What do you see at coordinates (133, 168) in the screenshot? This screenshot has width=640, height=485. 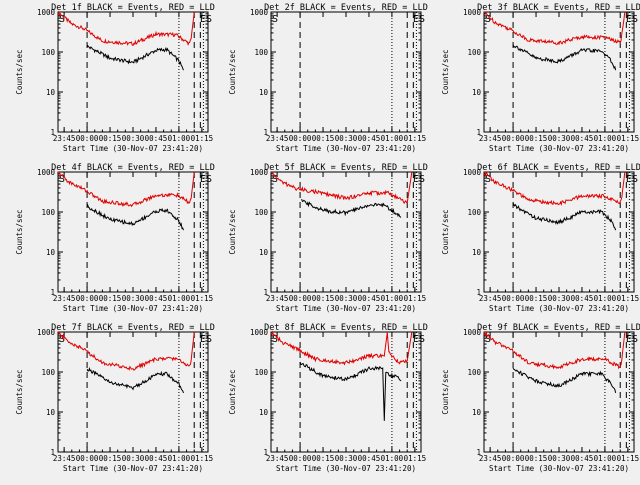 I see `panel-title: Det 4f BLACK = Events, RED = LLD` at bounding box center [133, 168].